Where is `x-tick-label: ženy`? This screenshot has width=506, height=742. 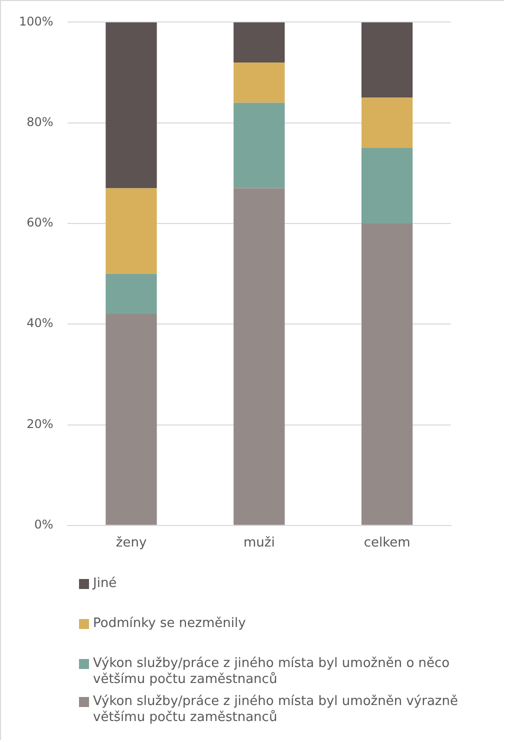 x-tick-label: ženy is located at coordinates (131, 543).